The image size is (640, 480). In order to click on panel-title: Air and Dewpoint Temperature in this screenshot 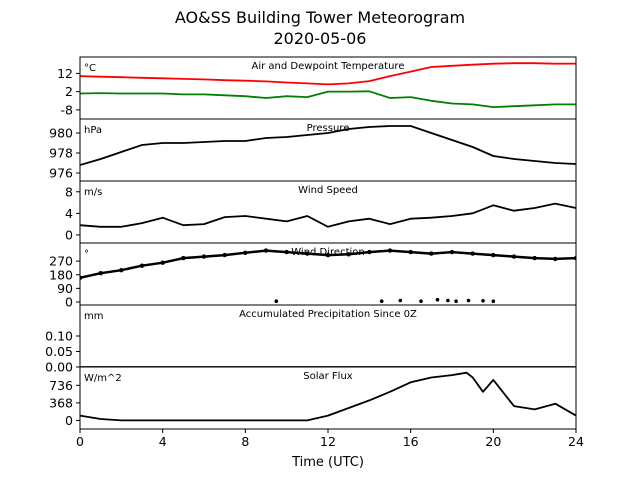, I will do `click(328, 66)`.